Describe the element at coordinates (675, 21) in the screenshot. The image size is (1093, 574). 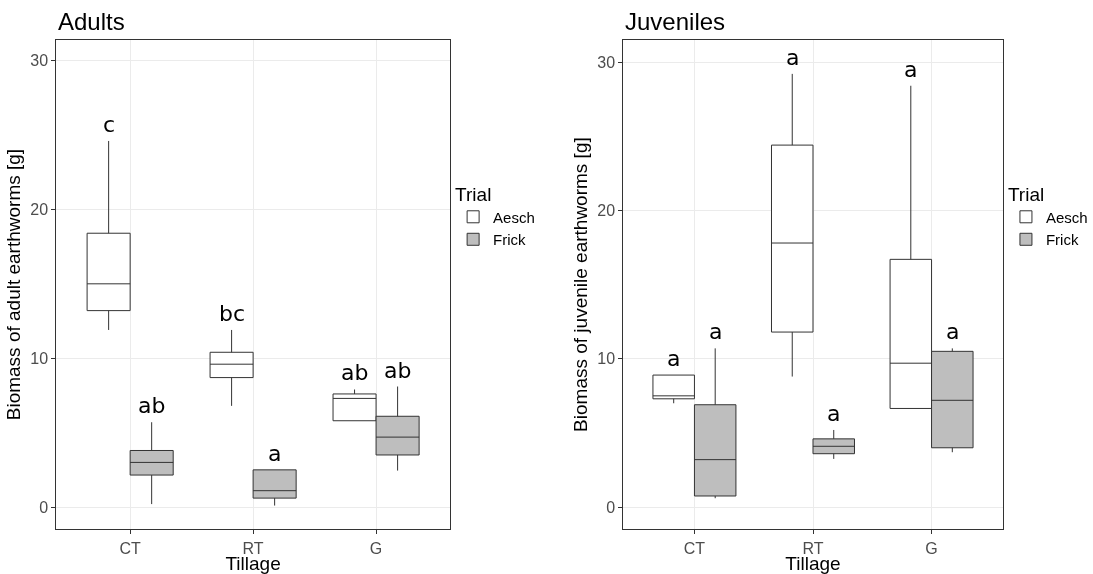
I see `chart-title: Juveniles` at that location.